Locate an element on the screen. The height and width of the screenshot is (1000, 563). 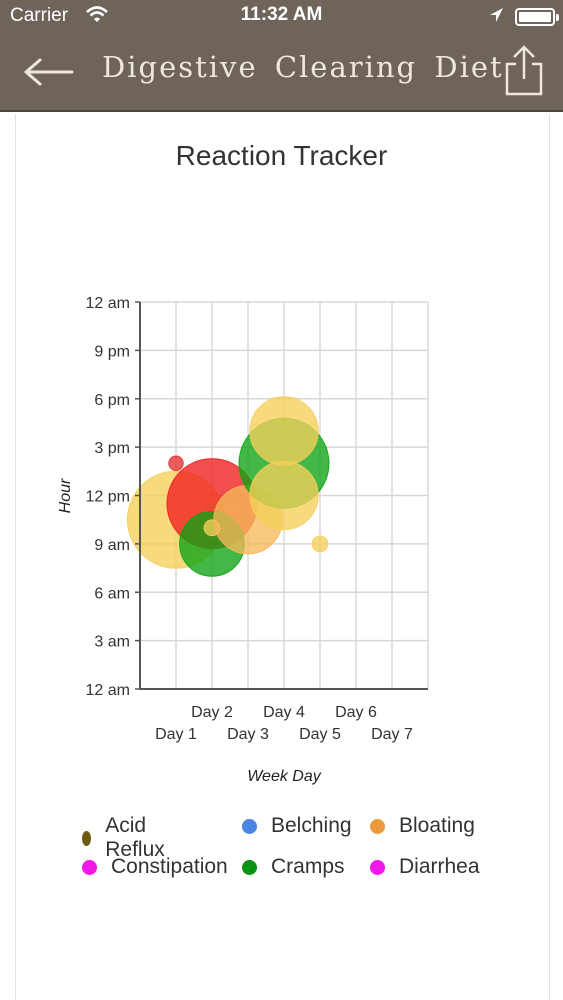
legend-item: Bloating is located at coordinates (422, 826).